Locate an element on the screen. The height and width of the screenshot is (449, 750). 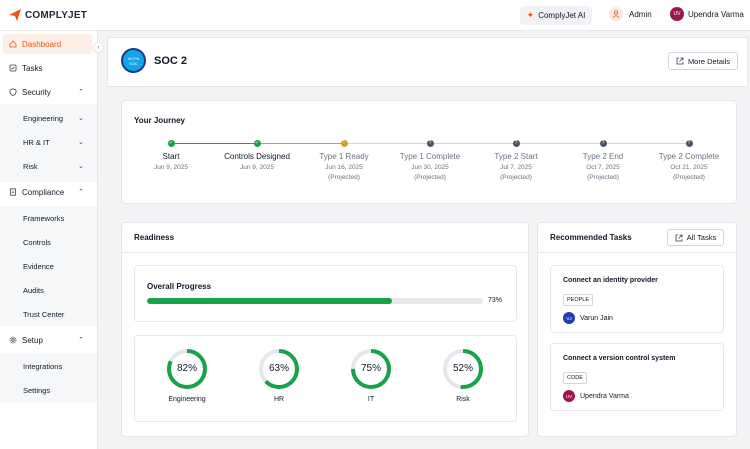
overall-progress-label: Overall Progress is located at coordinates (179, 286).